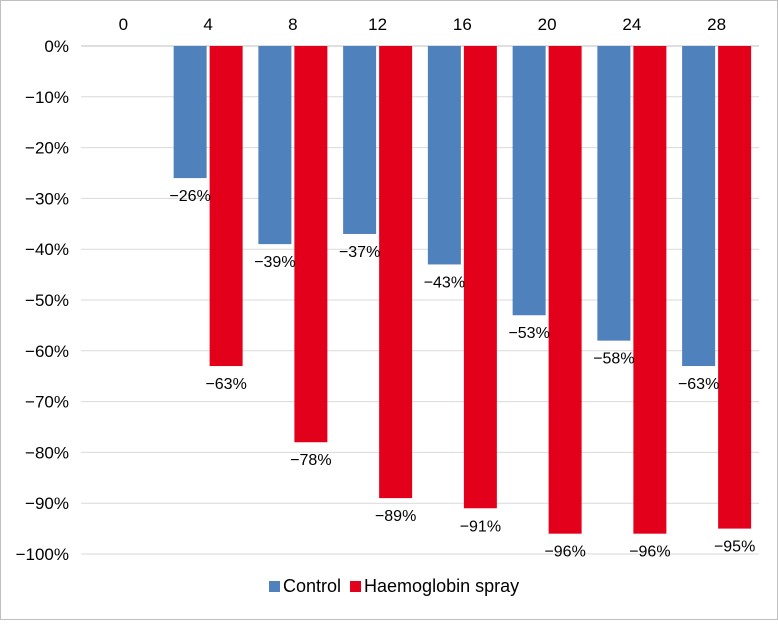 The width and height of the screenshot is (778, 624). I want to click on x-tick-label: 20, so click(547, 24).